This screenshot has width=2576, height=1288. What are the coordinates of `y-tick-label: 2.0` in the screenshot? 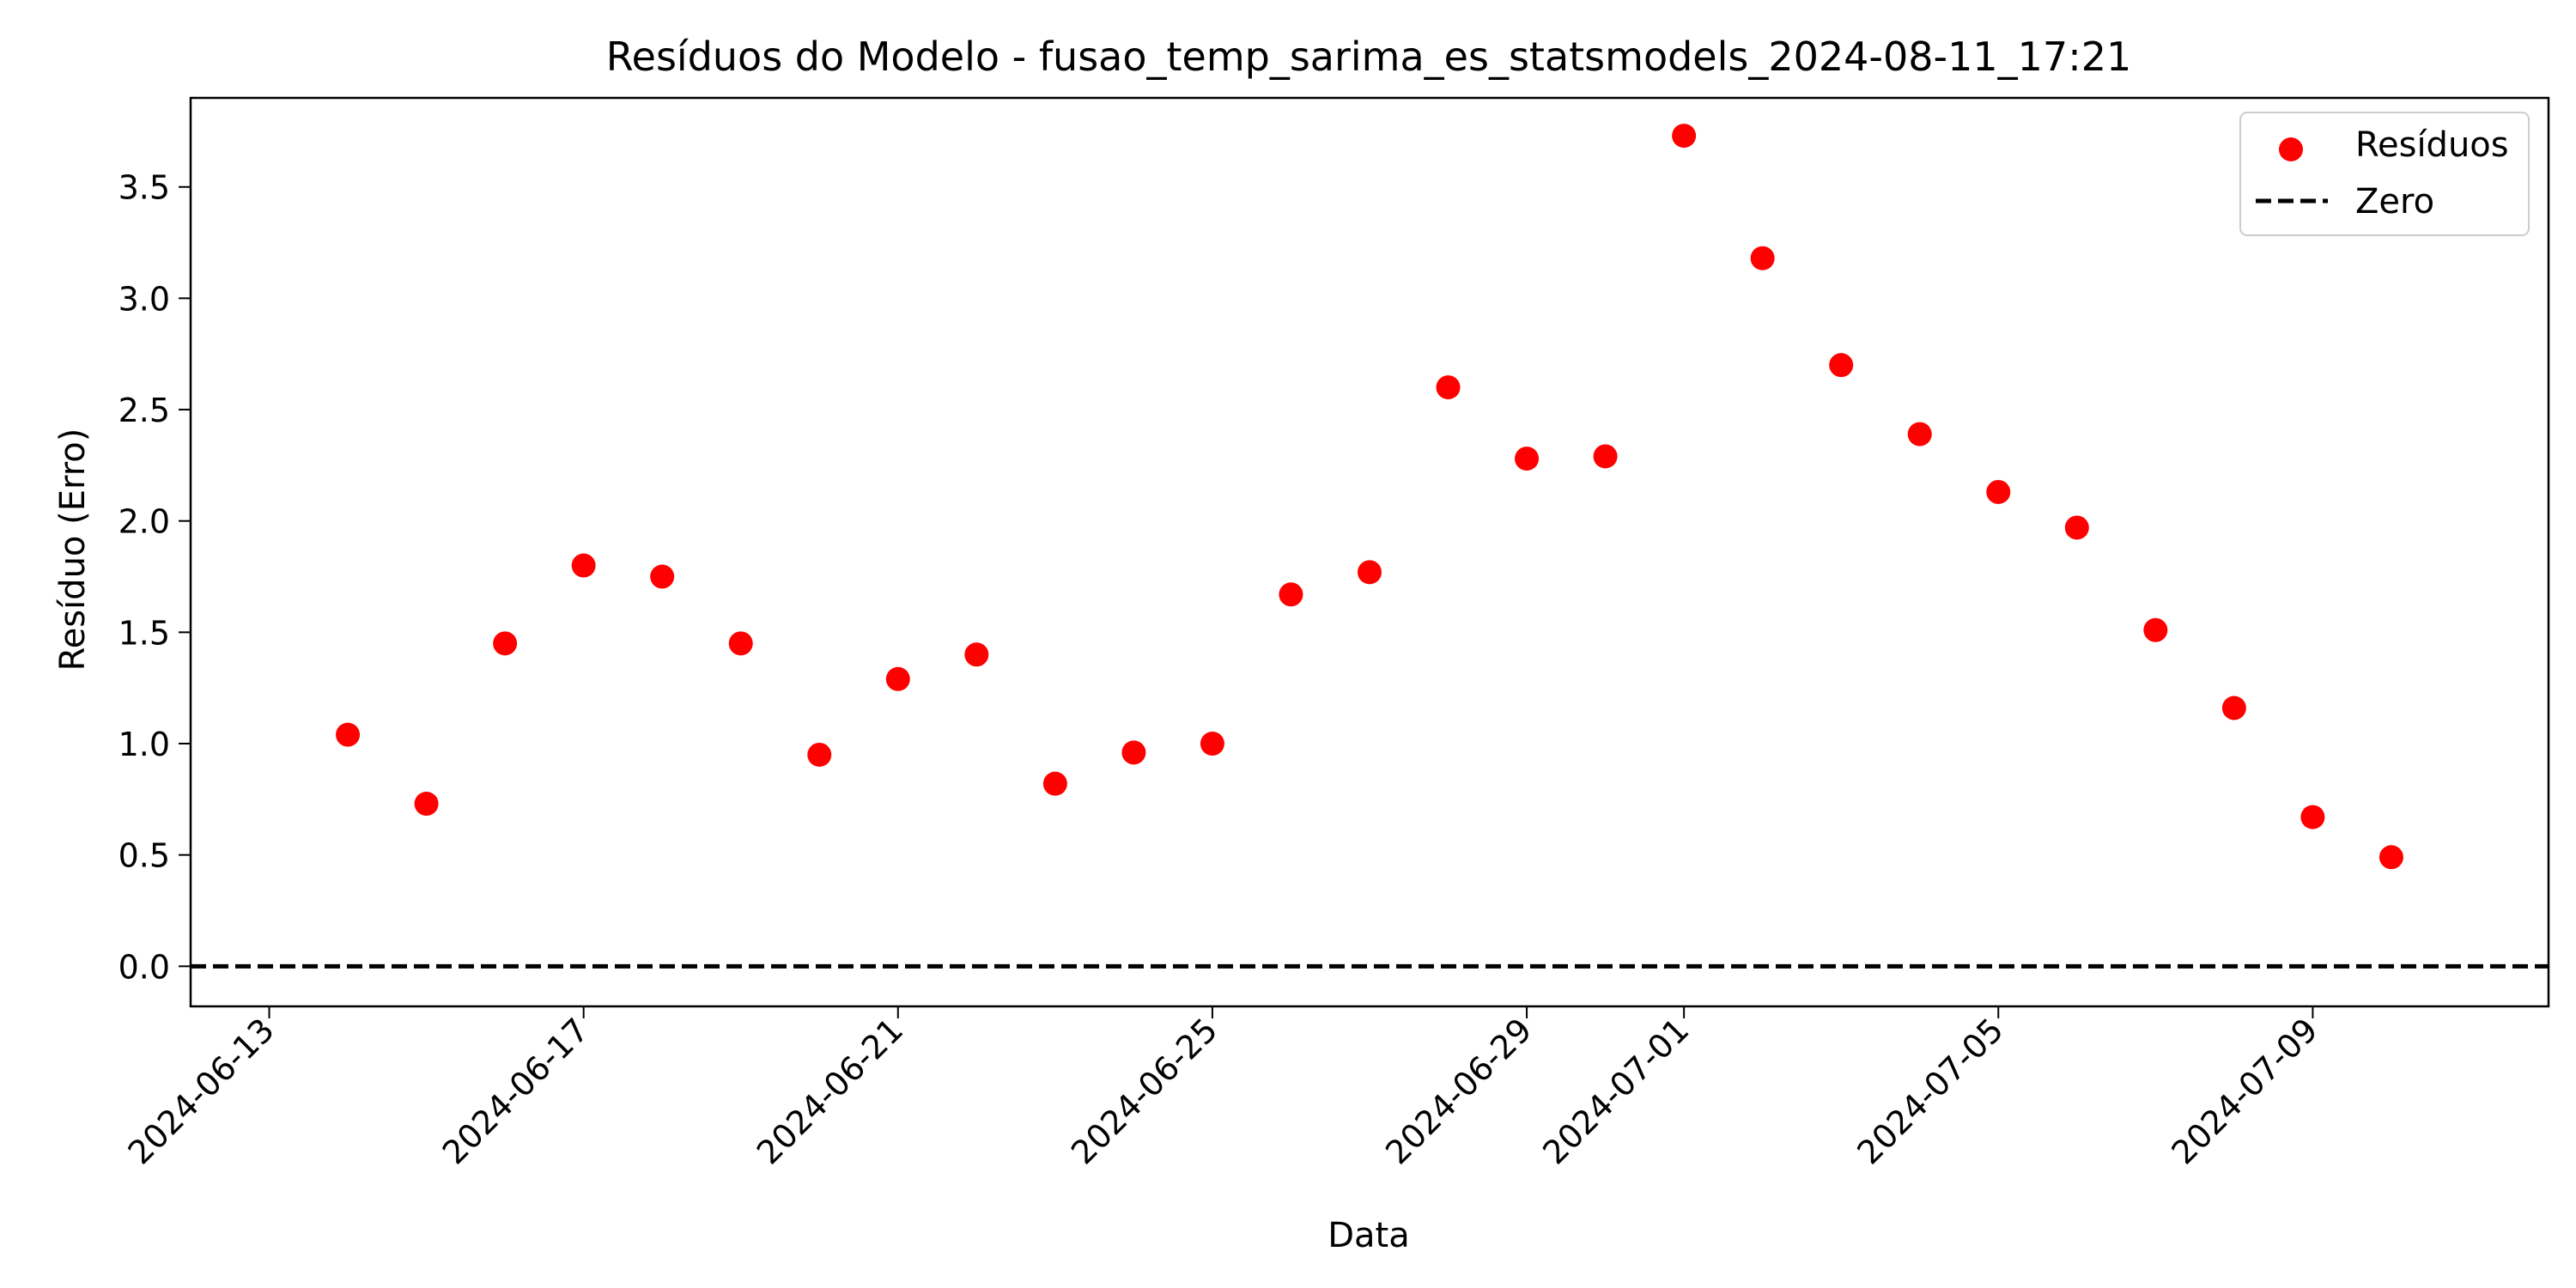 It's located at (144, 522).